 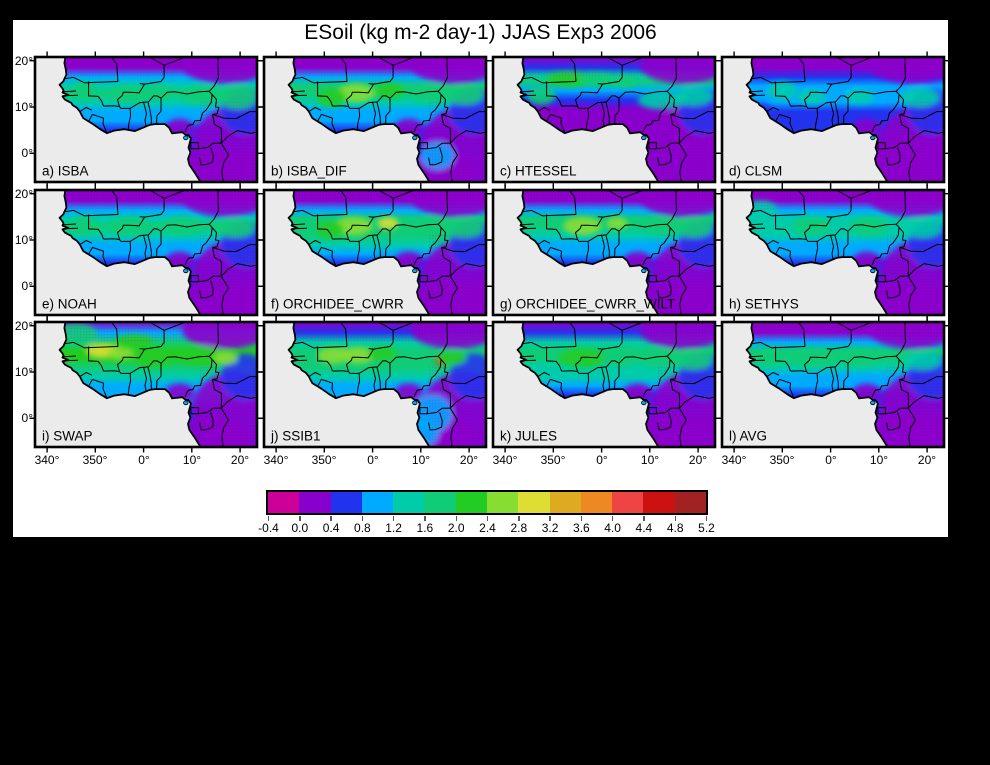 I want to click on map-panel-SETHYS: h) SETHYS, so click(x=833, y=252).